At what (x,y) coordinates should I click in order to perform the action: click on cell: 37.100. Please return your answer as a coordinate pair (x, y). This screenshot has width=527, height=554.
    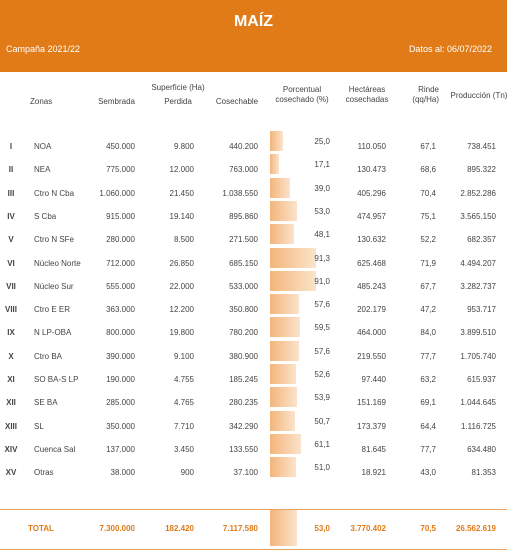
    Looking at the image, I should click on (245, 473).